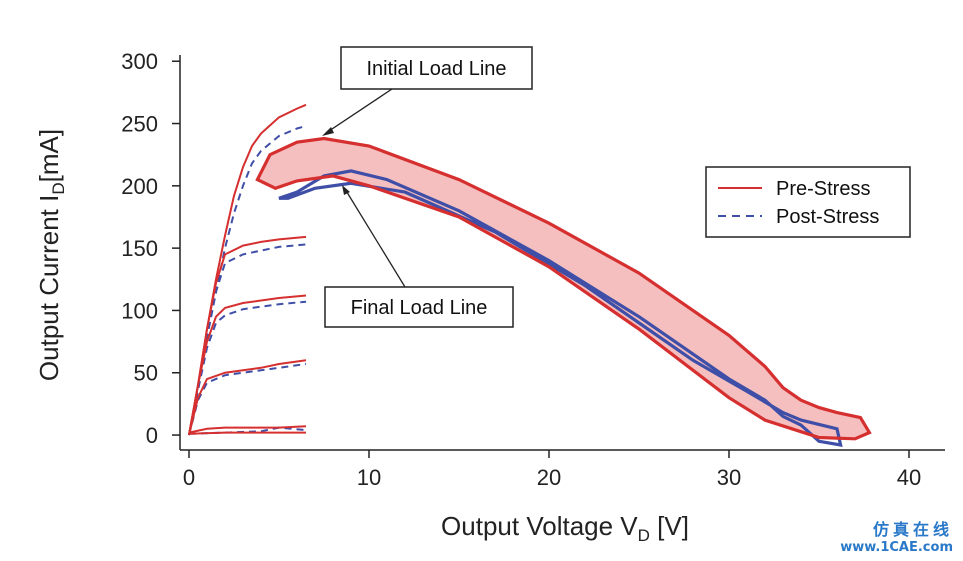 The image size is (963, 561). I want to click on x-tick-label: 0, so click(189, 477).